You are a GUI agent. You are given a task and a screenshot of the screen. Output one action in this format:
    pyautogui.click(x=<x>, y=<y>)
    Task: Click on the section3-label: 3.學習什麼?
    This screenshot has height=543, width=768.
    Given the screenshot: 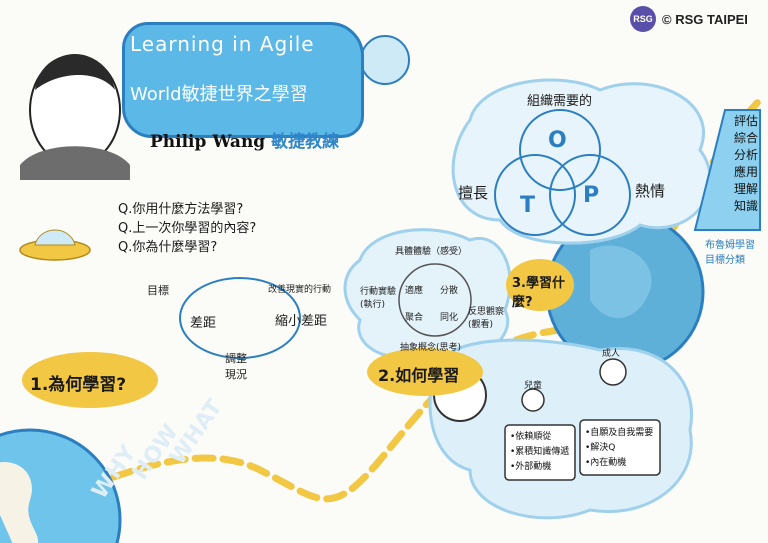 What is the action you would take?
    pyautogui.click(x=538, y=293)
    